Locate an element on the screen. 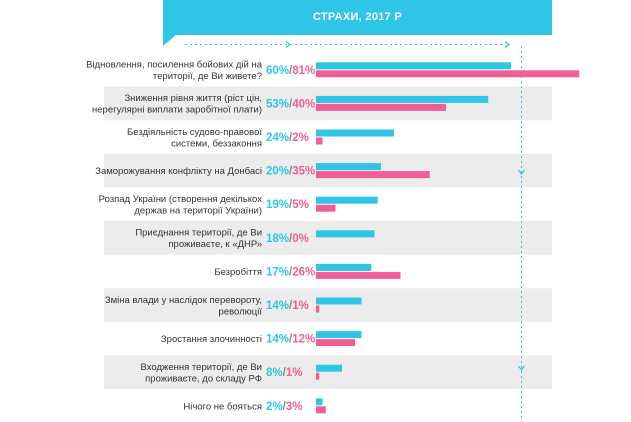  value-label-pair: 14%/12% is located at coordinates (290, 340).